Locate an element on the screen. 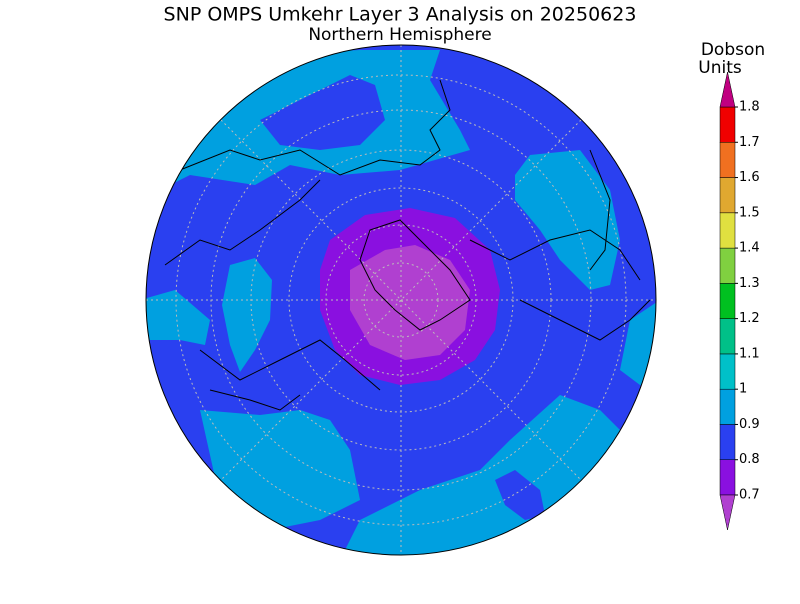 This screenshot has width=800, height=604. colorbar-tick-label: 1.1 is located at coordinates (749, 353).